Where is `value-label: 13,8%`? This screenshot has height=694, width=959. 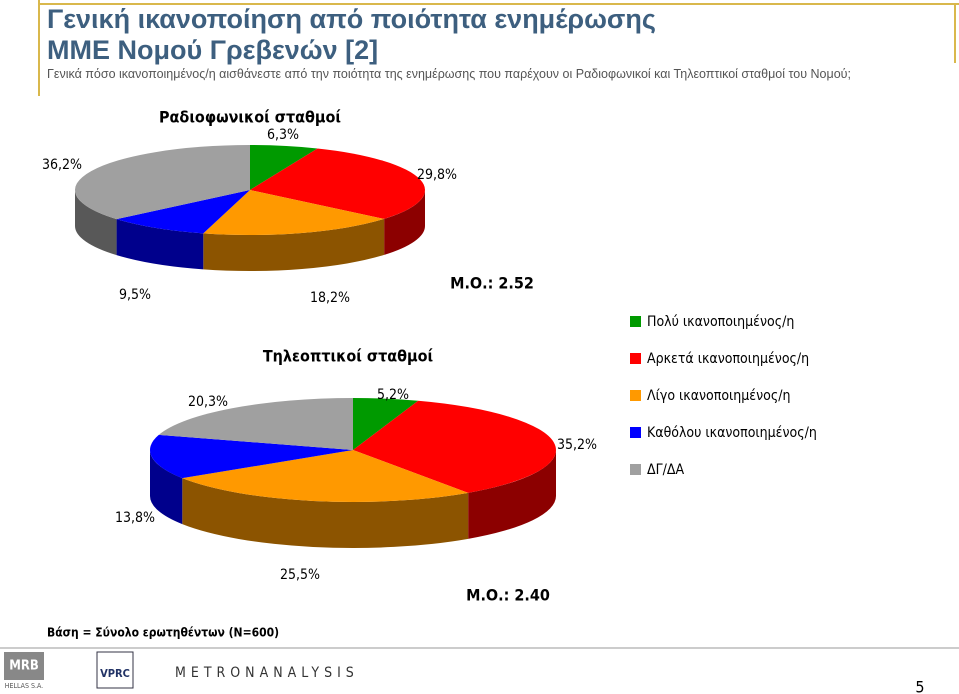 value-label: 13,8% is located at coordinates (135, 518).